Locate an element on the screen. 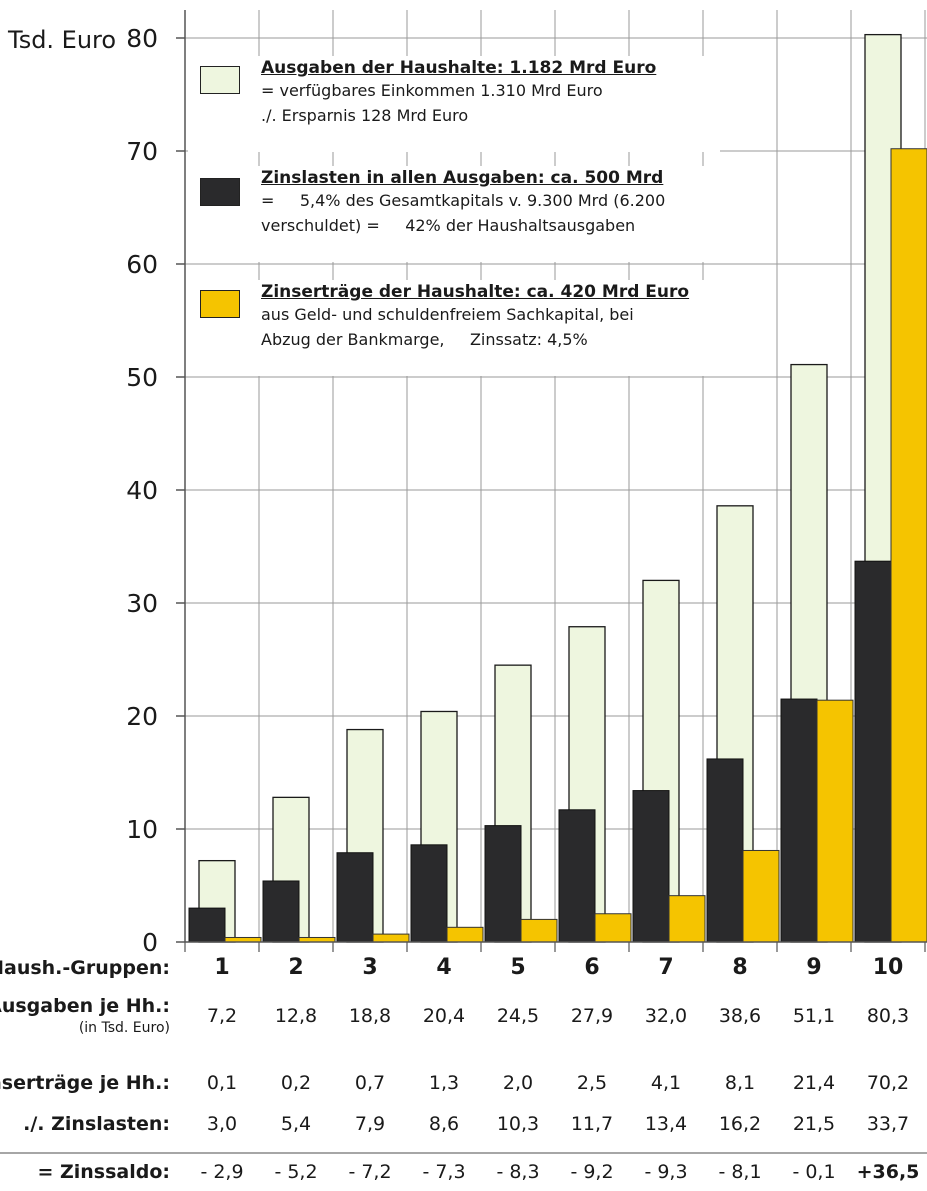 The width and height of the screenshot is (927, 1191). row-label-saldo: = Zinssaldo: is located at coordinates (103, 1172).